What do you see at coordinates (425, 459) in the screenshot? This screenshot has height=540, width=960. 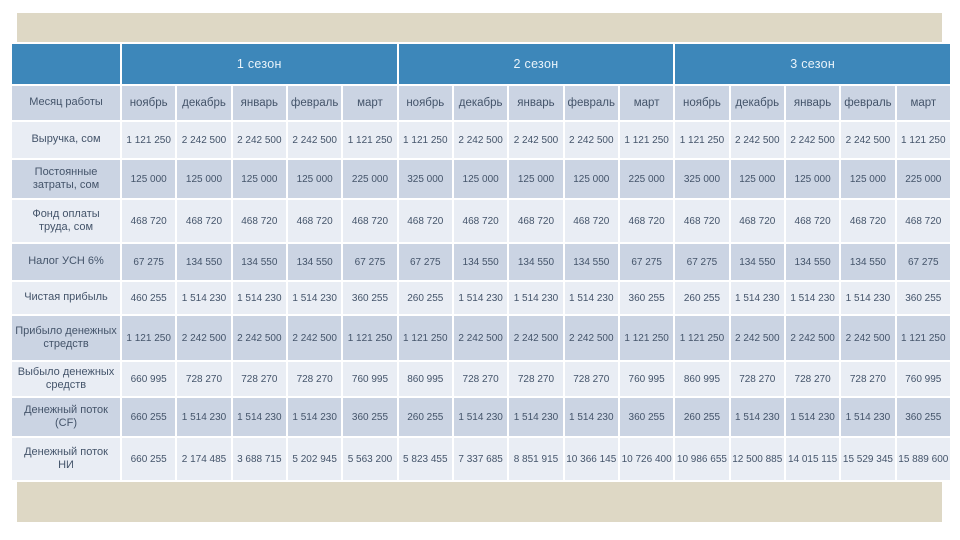 I see `value-cell: 5 823 455` at bounding box center [425, 459].